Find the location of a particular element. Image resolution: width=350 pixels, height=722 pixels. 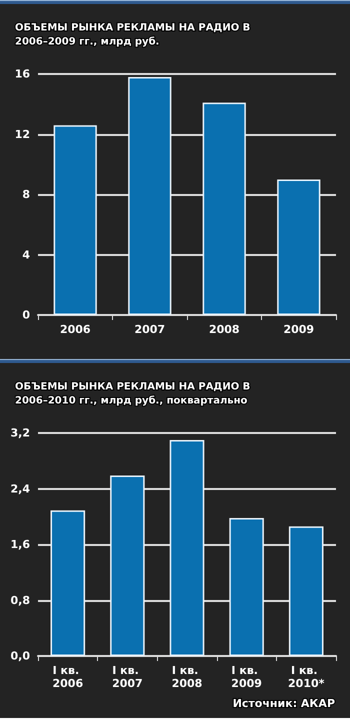

y-tick-label: 16 is located at coordinates (22, 74).